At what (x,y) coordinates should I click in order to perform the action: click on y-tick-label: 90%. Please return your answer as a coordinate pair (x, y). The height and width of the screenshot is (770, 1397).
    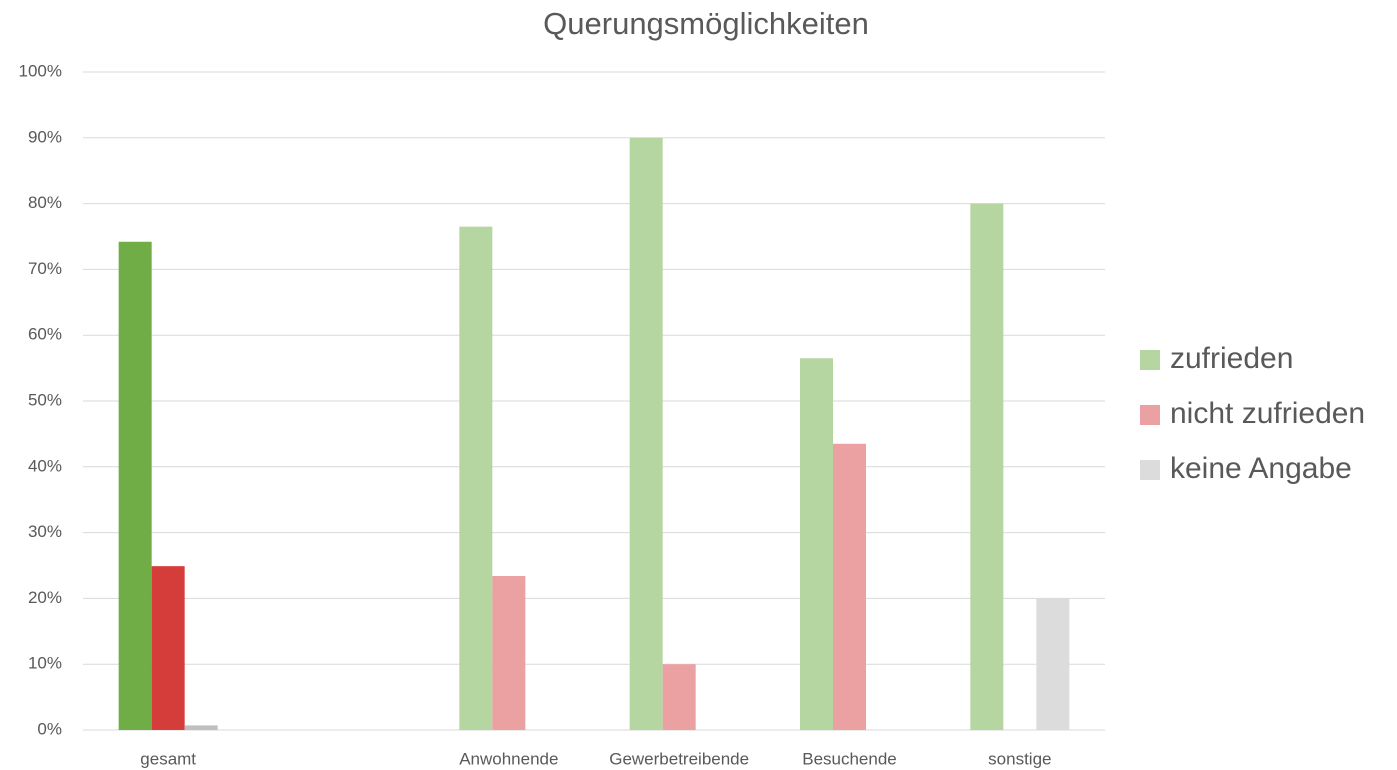
    Looking at the image, I should click on (45, 136).